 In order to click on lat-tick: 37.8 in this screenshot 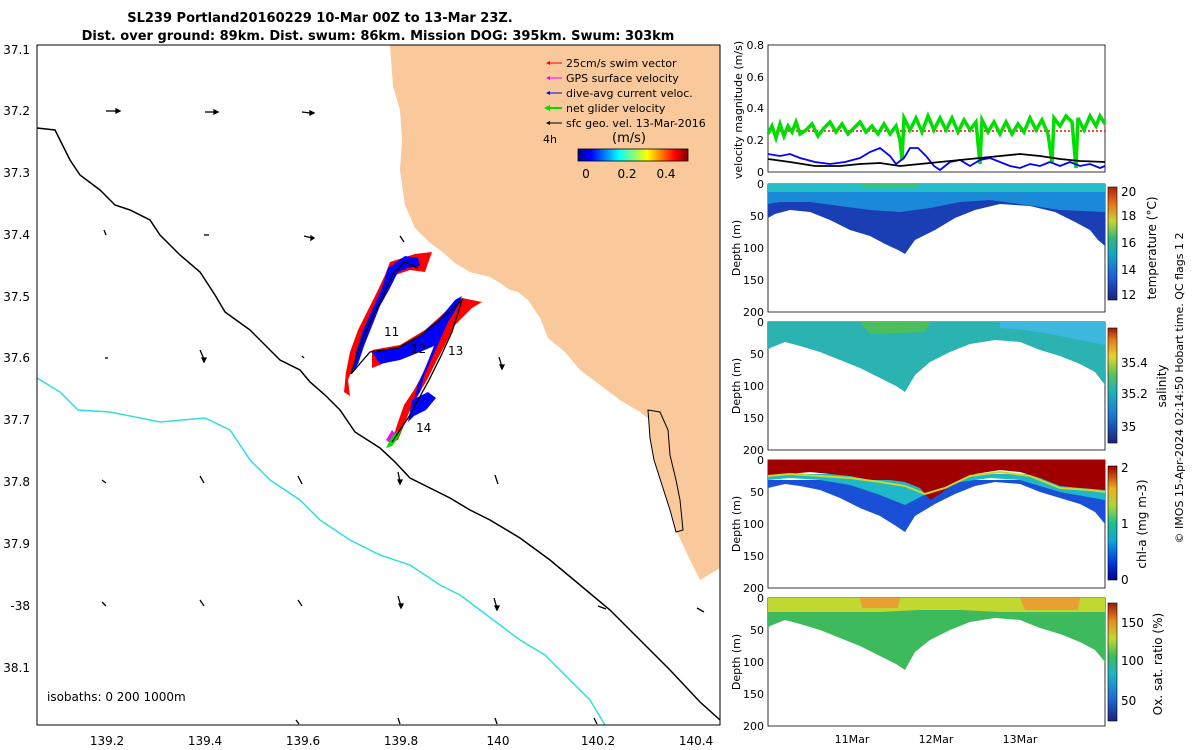, I will do `click(16, 482)`.